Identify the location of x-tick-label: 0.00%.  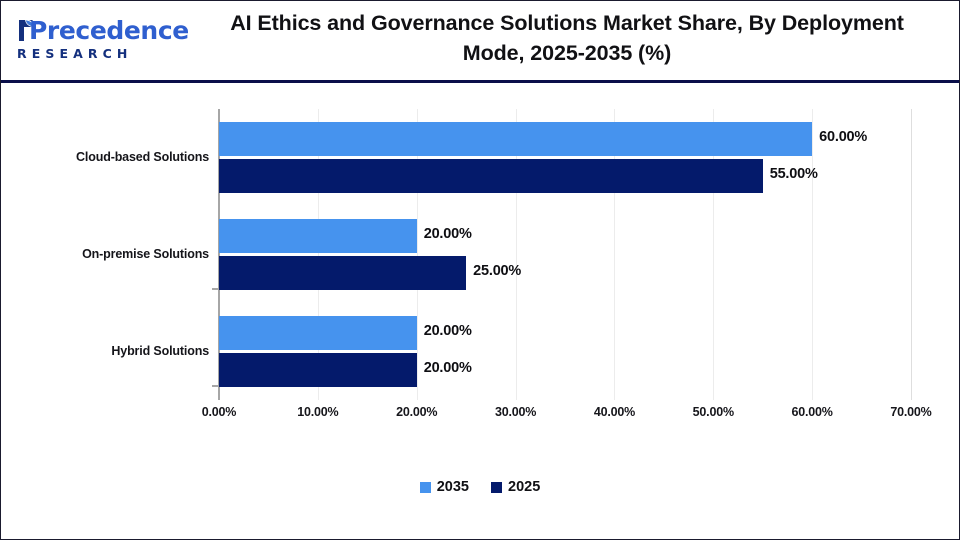
(219, 412).